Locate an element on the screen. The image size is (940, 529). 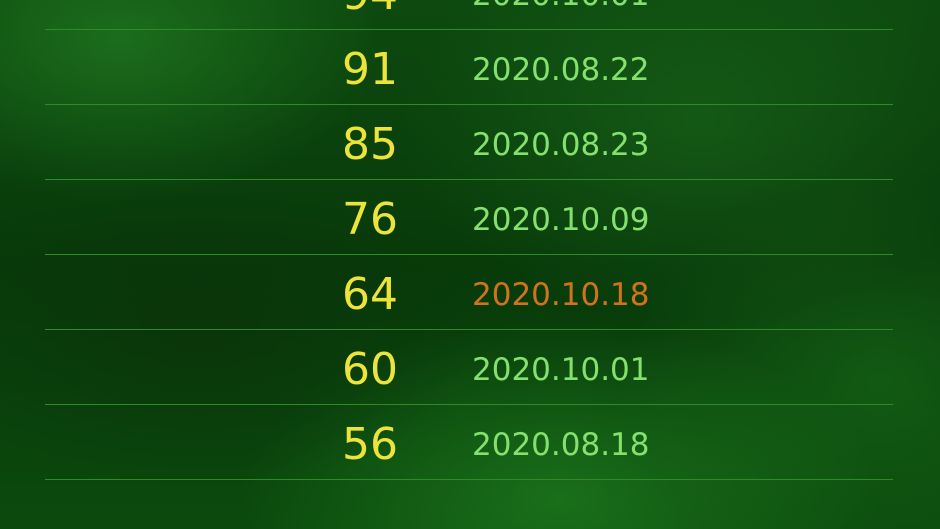
date: 2020.08.23 is located at coordinates (561, 145).